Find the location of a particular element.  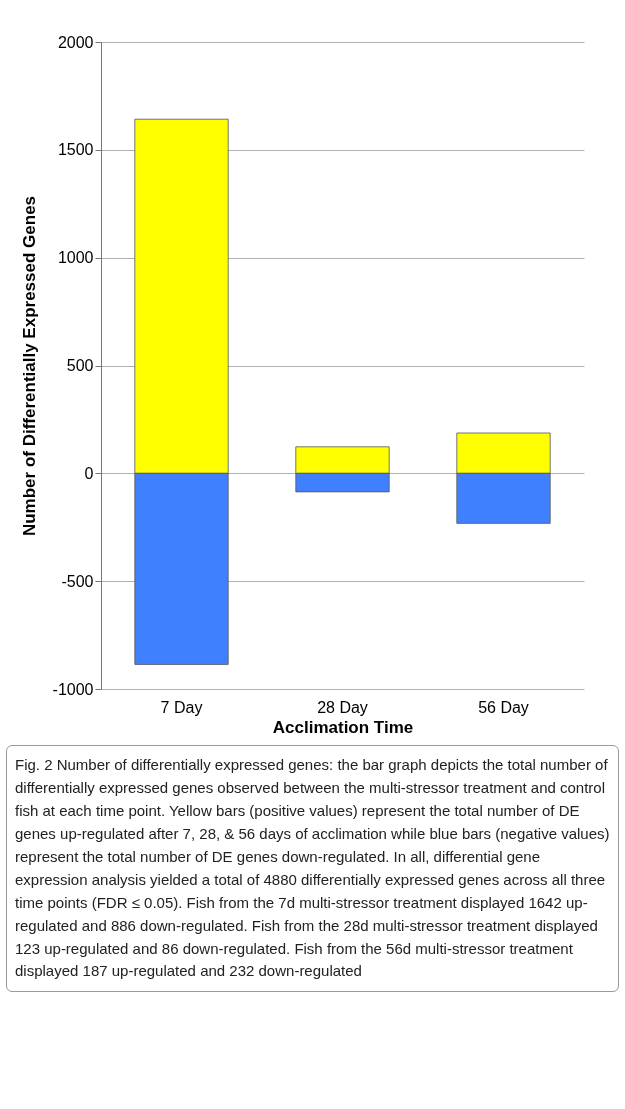

y-tick-label: 2000 is located at coordinates (75, 42).